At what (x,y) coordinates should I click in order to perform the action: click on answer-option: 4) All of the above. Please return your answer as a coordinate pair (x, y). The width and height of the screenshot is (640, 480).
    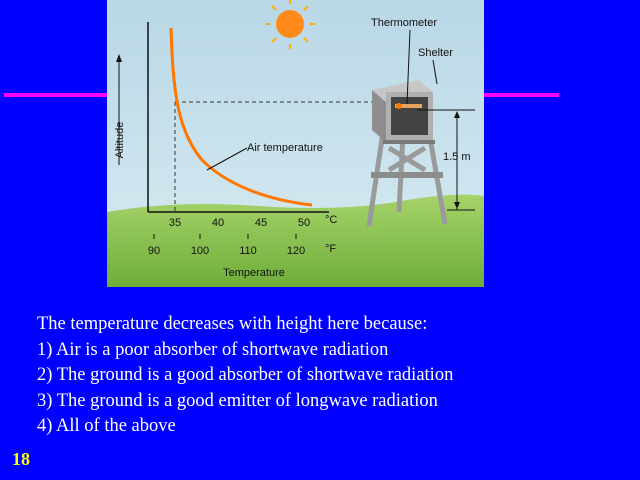
    Looking at the image, I should click on (106, 426).